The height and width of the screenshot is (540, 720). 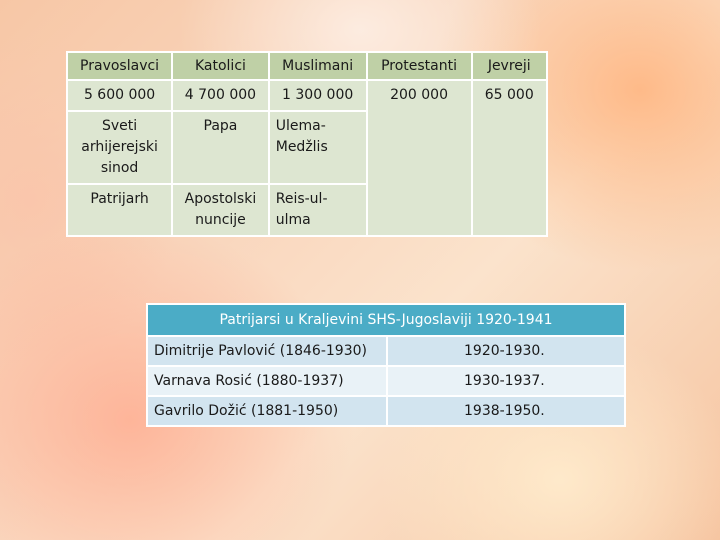 What do you see at coordinates (119, 210) in the screenshot?
I see `leader-pravoslavci: Patrijarh` at bounding box center [119, 210].